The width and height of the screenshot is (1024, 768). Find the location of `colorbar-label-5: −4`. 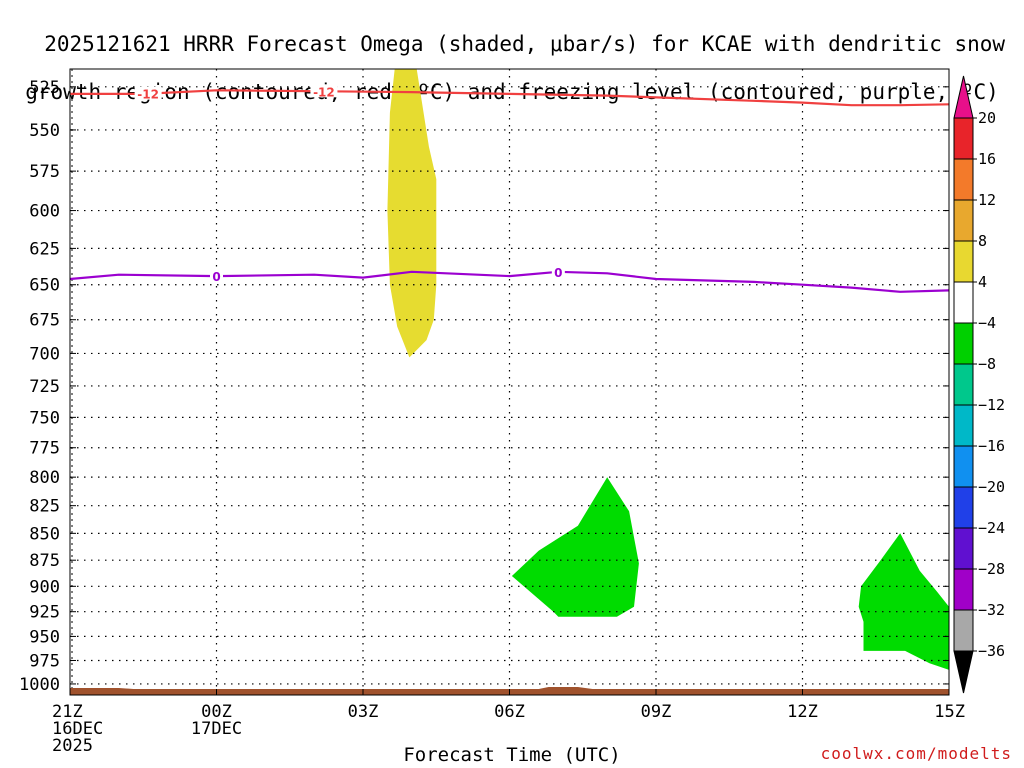

colorbar-label-5: −4 is located at coordinates (987, 323).